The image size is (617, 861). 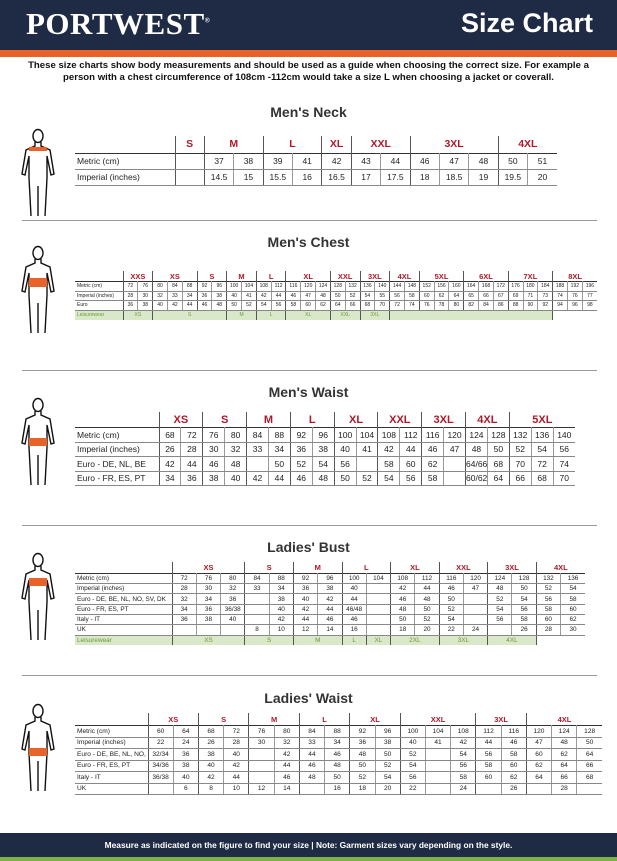 I want to click on leisurewear-row: Leisurewear XS S M L XL XXL 3XL, so click(x=336, y=315).